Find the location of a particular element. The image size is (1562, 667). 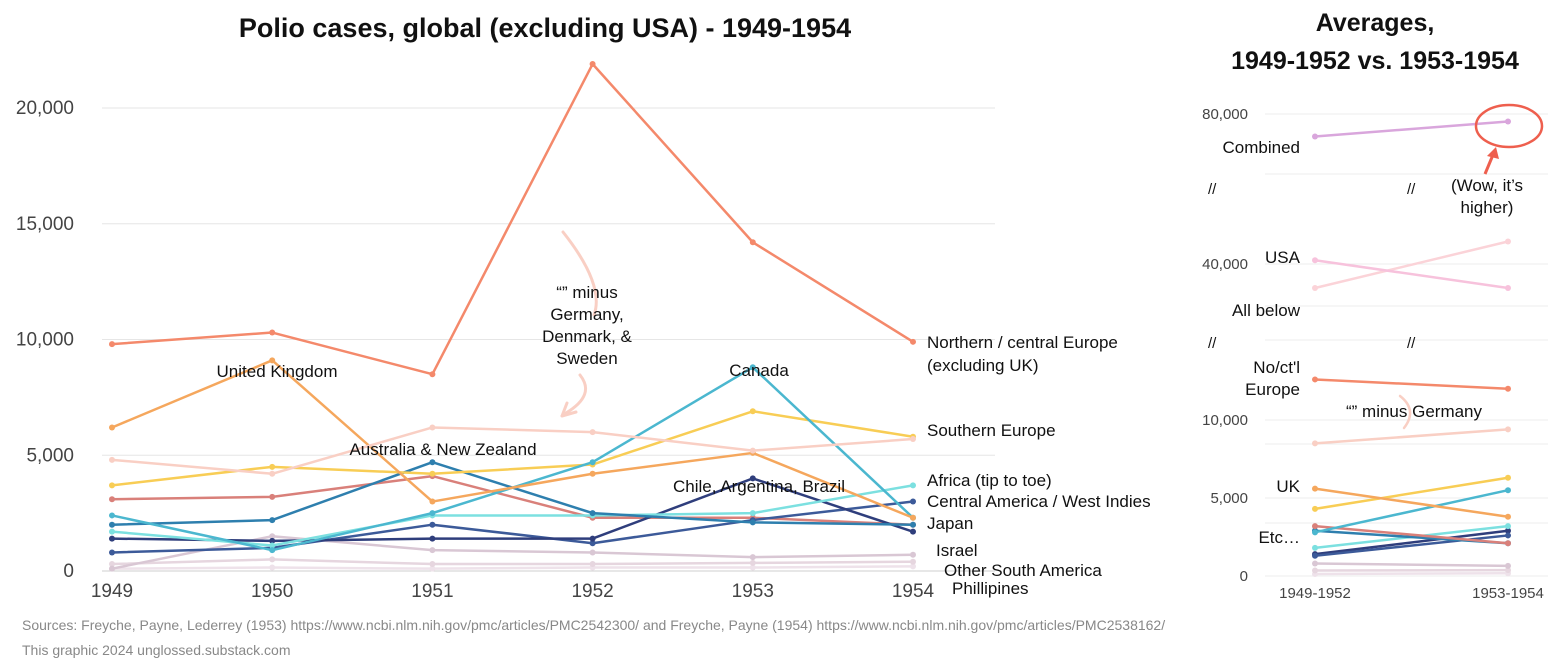

main-x-tick-label: 1951 is located at coordinates (432, 591).